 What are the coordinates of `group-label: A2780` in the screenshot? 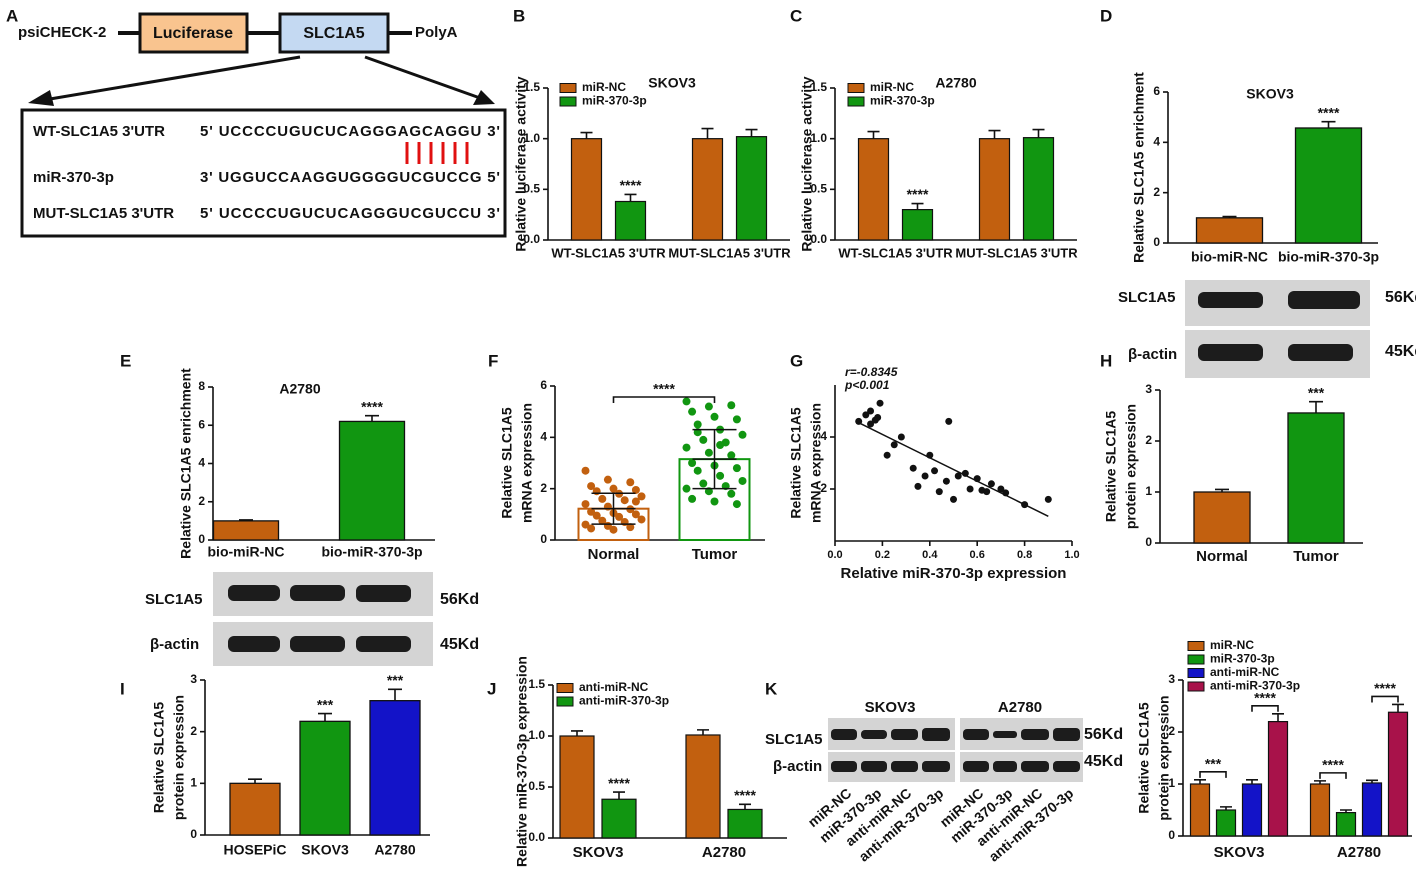 It's located at (1020, 707).